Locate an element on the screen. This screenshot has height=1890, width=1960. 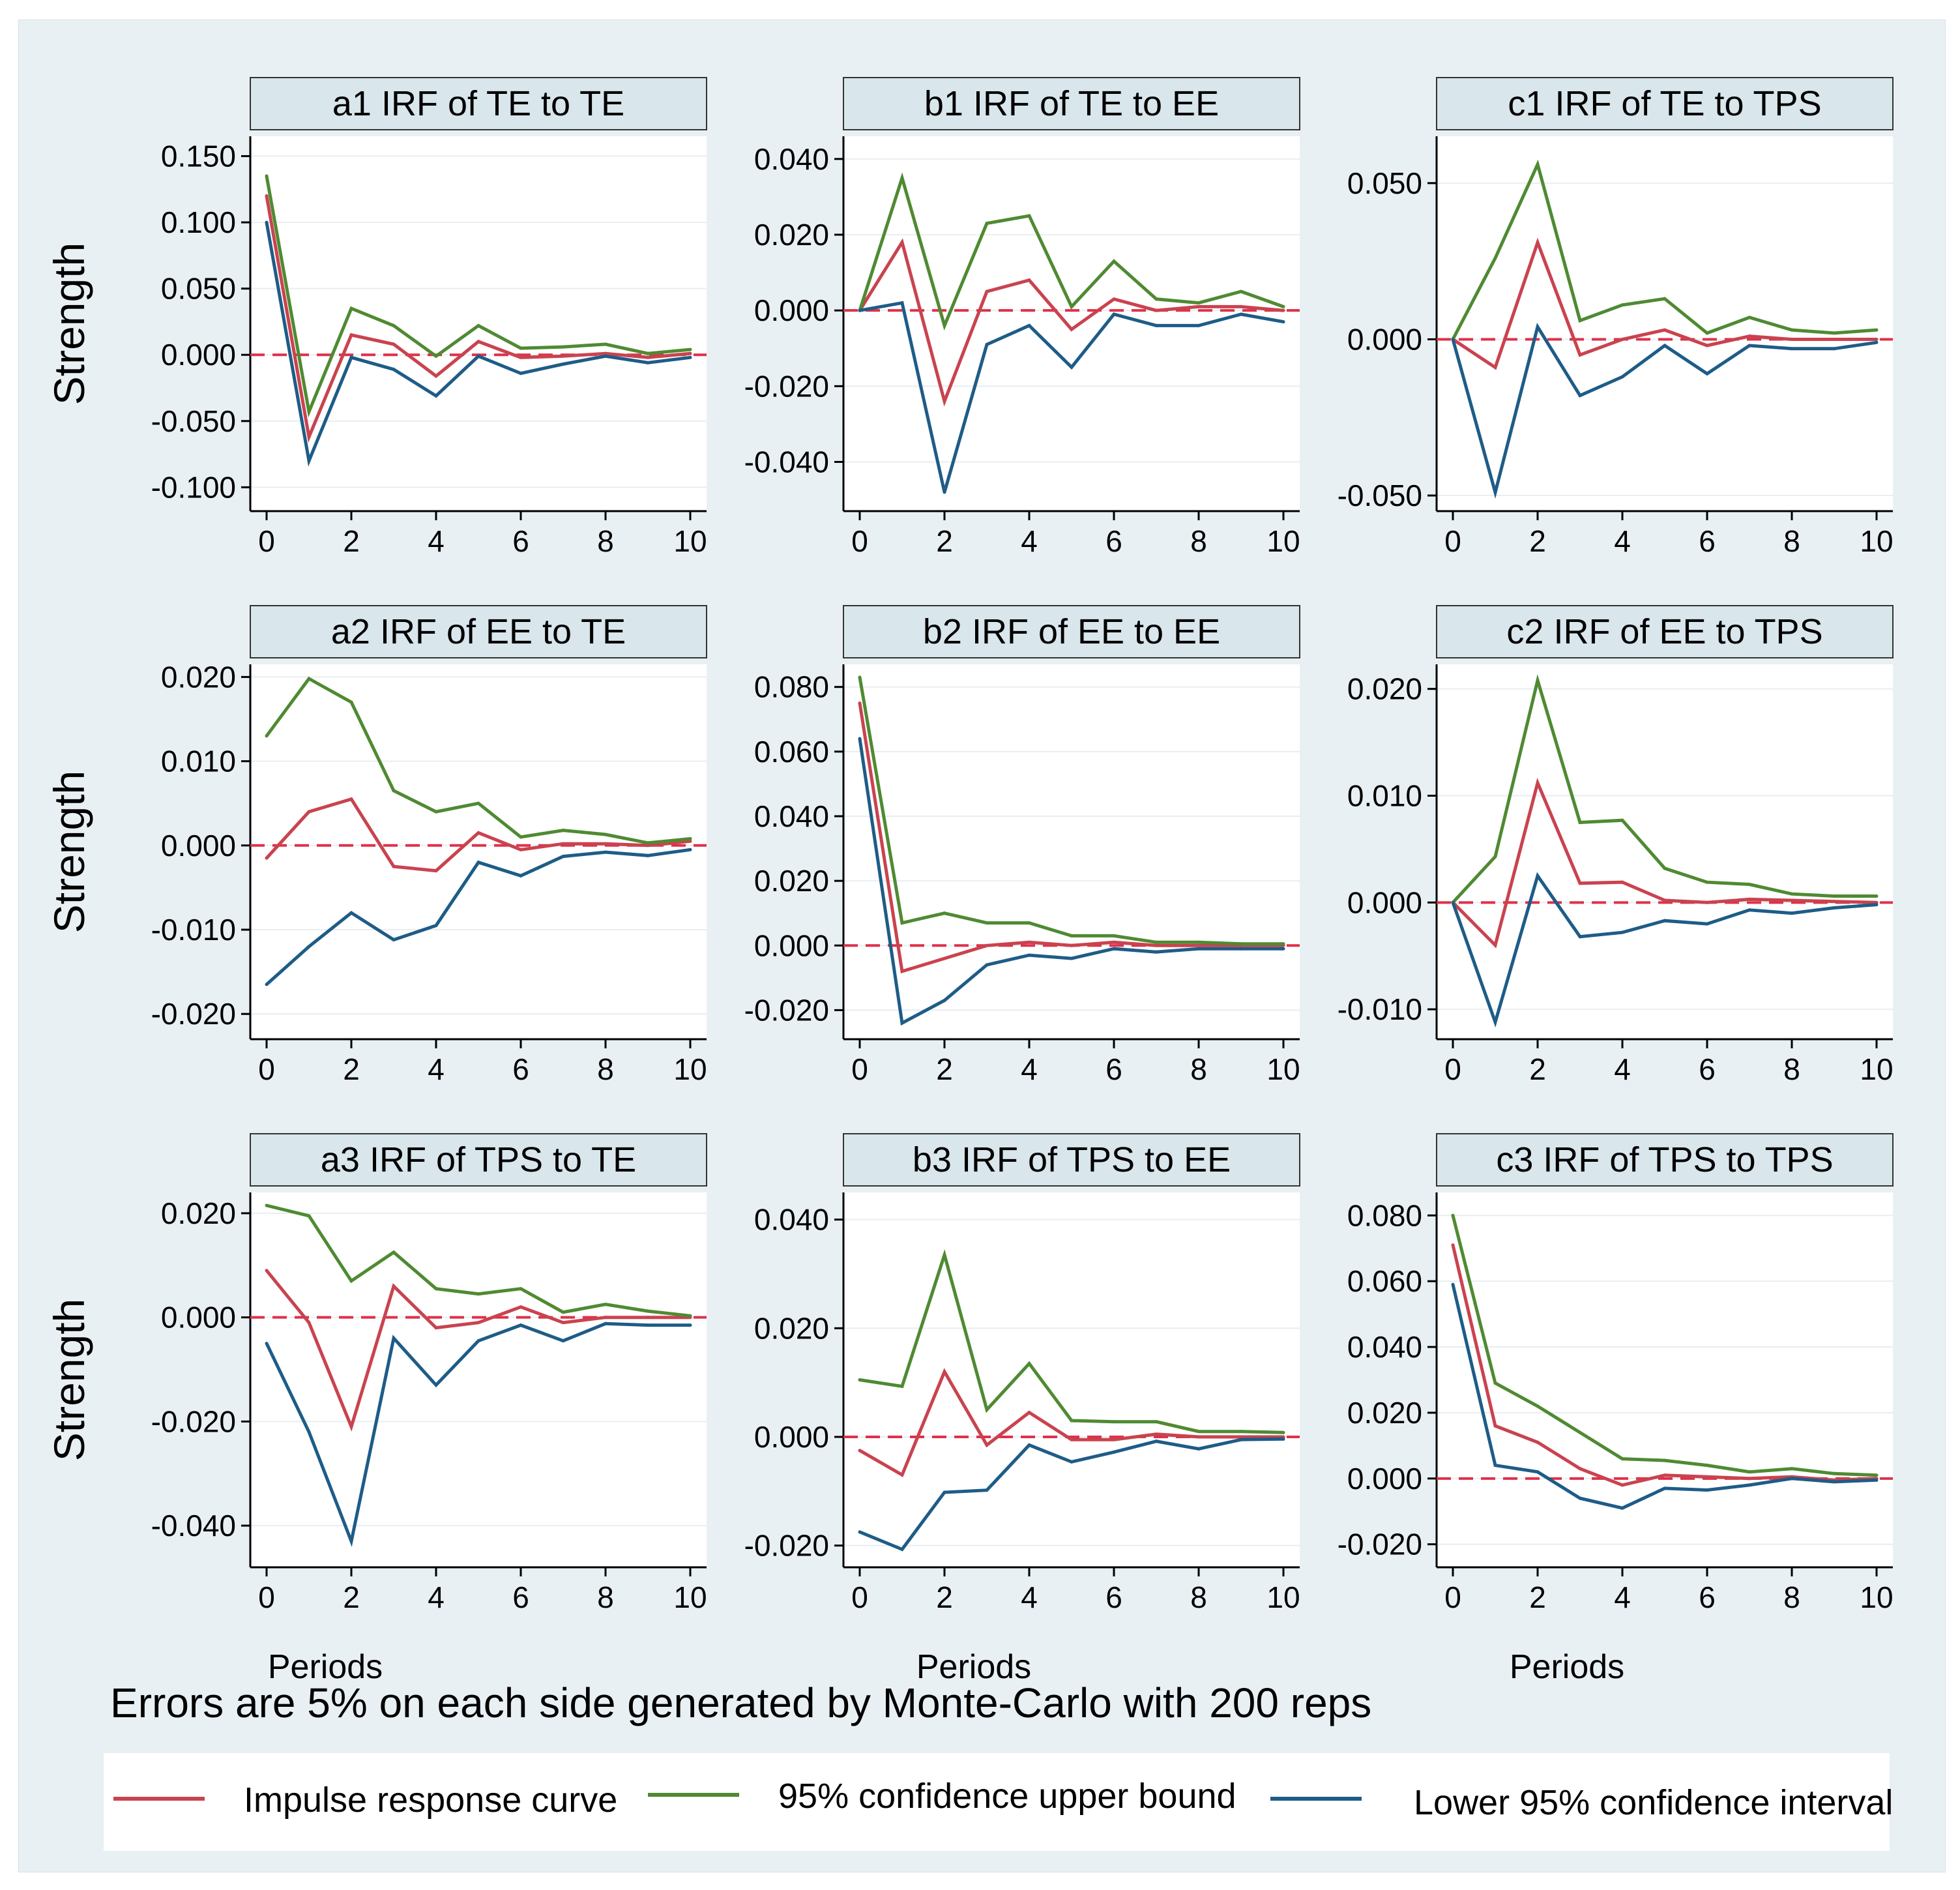
ytick-label-b3-1: 0.000 is located at coordinates (792, 1437).